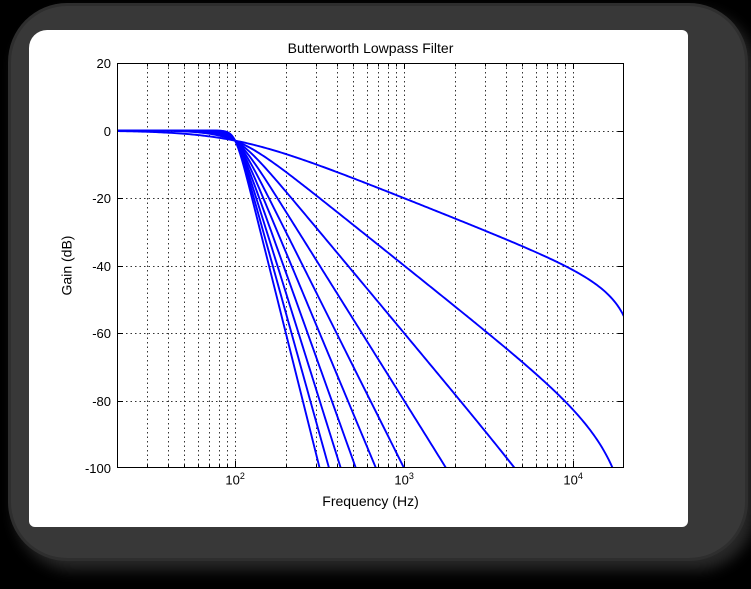 Image resolution: width=751 pixels, height=589 pixels. I want to click on chart-title: Butterworth Lowpass Filter, so click(370, 48).